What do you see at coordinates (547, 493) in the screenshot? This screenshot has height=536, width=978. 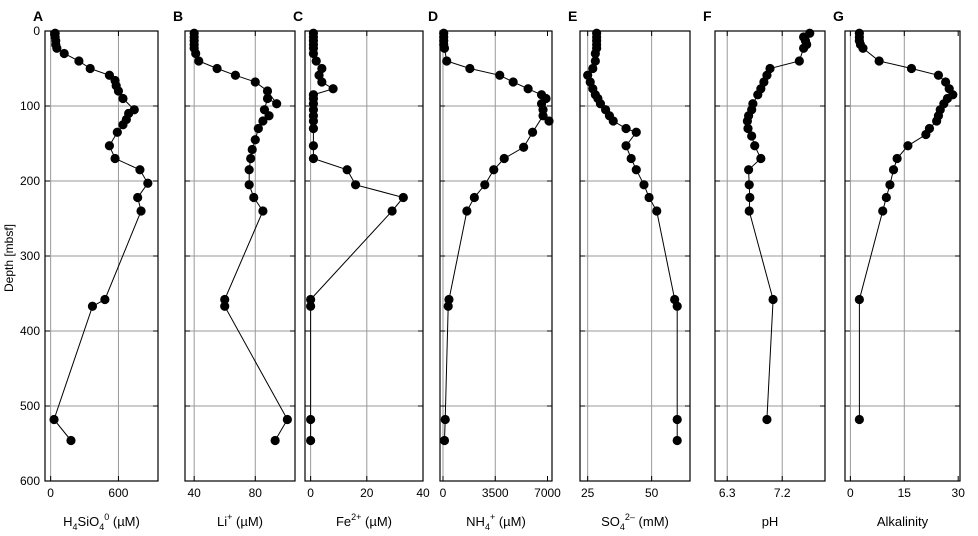 I see `x-tick-label: 7000` at bounding box center [547, 493].